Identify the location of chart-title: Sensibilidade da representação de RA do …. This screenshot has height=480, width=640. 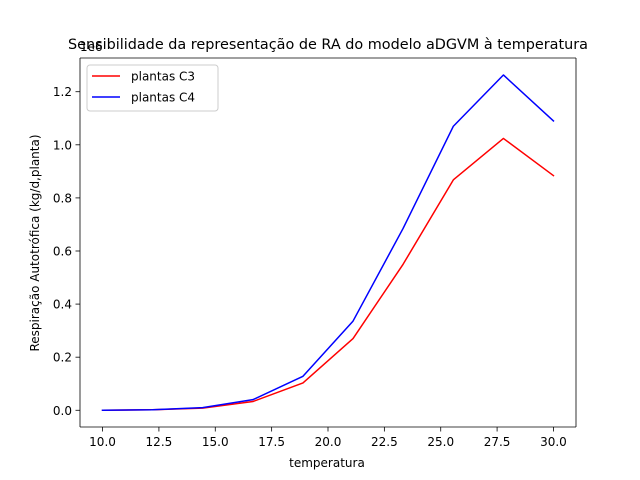
(328, 45).